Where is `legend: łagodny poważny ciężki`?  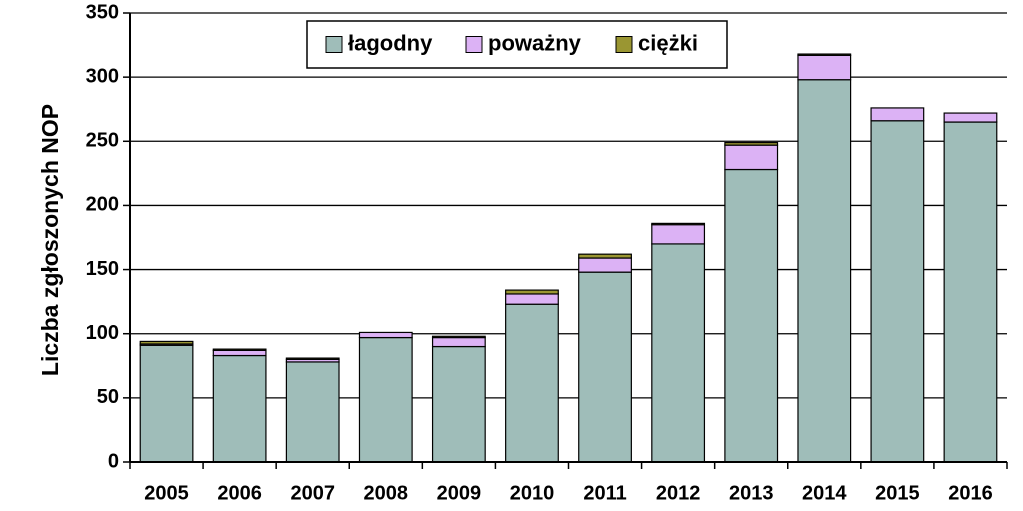
legend: łagodny poważny ciężki is located at coordinates (517, 44).